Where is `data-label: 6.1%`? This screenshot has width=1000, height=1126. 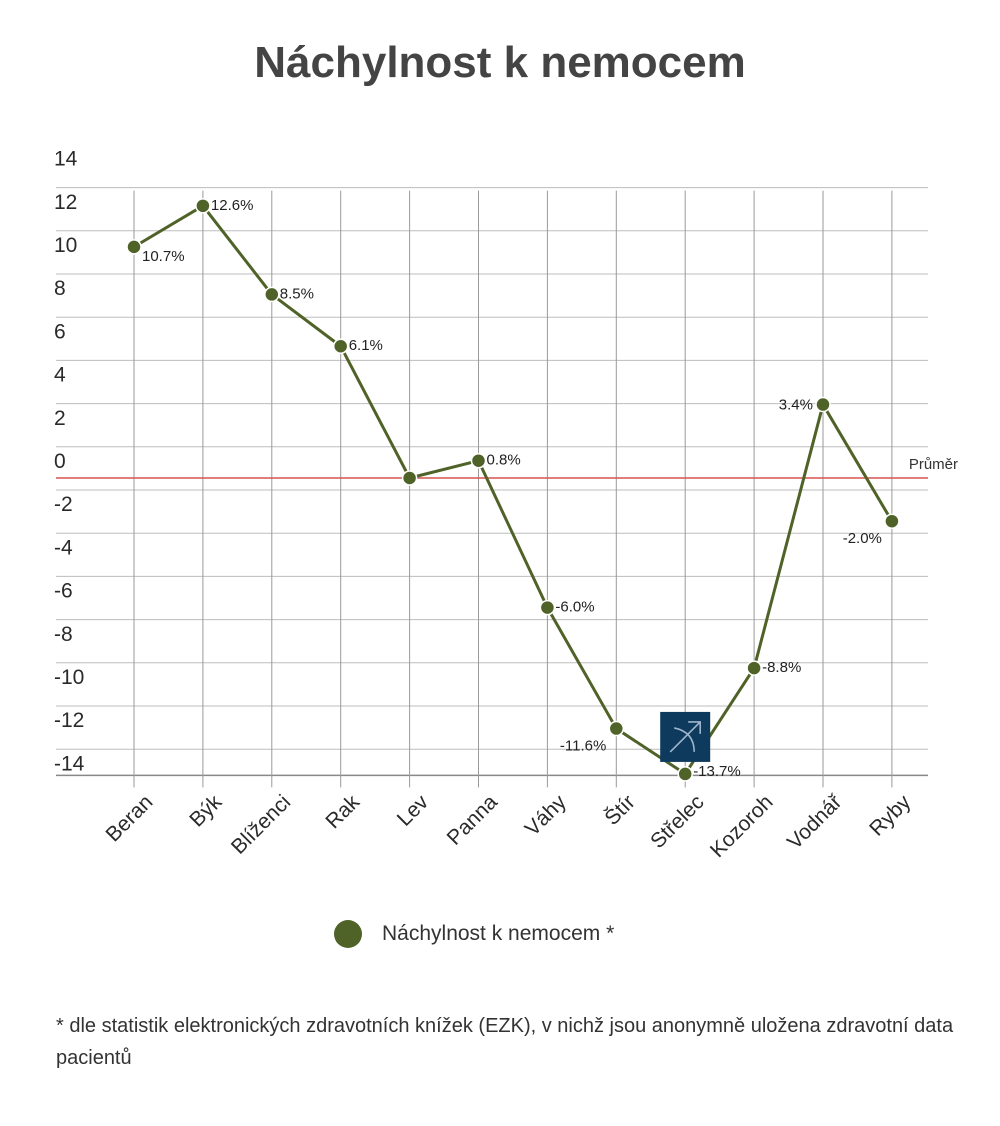 data-label: 6.1% is located at coordinates (366, 345).